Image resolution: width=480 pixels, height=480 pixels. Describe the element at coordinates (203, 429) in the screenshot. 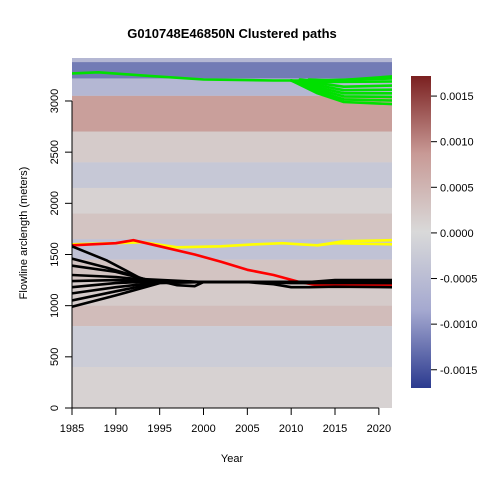

I see `x-tick-label: 2000` at that location.